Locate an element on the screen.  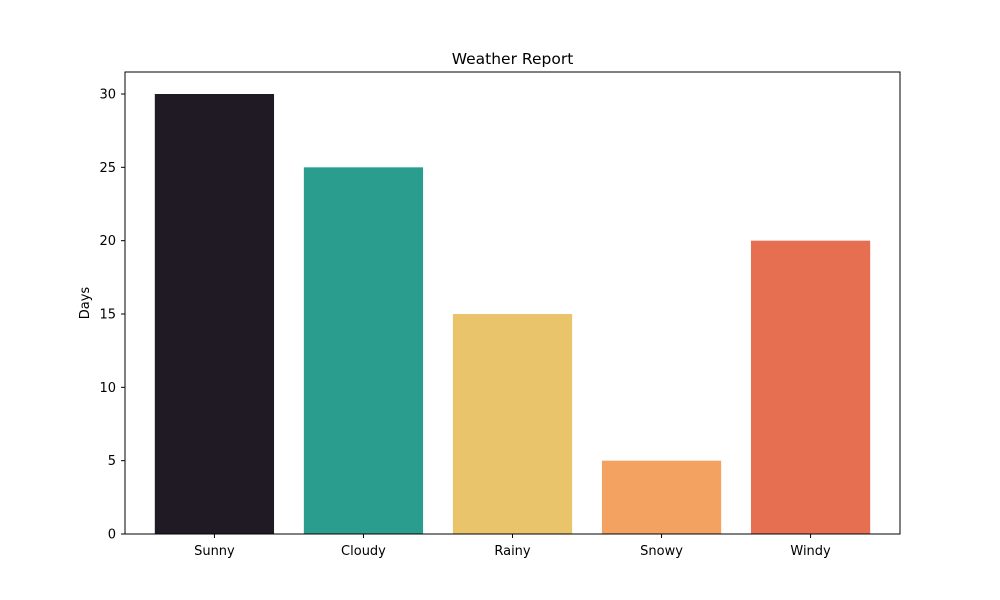
bar-rainy is located at coordinates (512, 424).